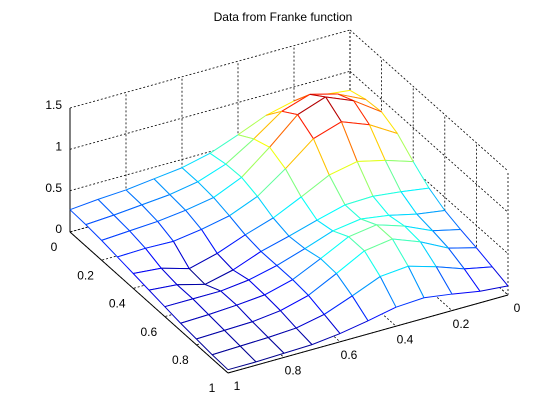 Image resolution: width=560 pixels, height=420 pixels. Describe the element at coordinates (58, 229) in the screenshot. I see `z-tick-label: 0` at that location.